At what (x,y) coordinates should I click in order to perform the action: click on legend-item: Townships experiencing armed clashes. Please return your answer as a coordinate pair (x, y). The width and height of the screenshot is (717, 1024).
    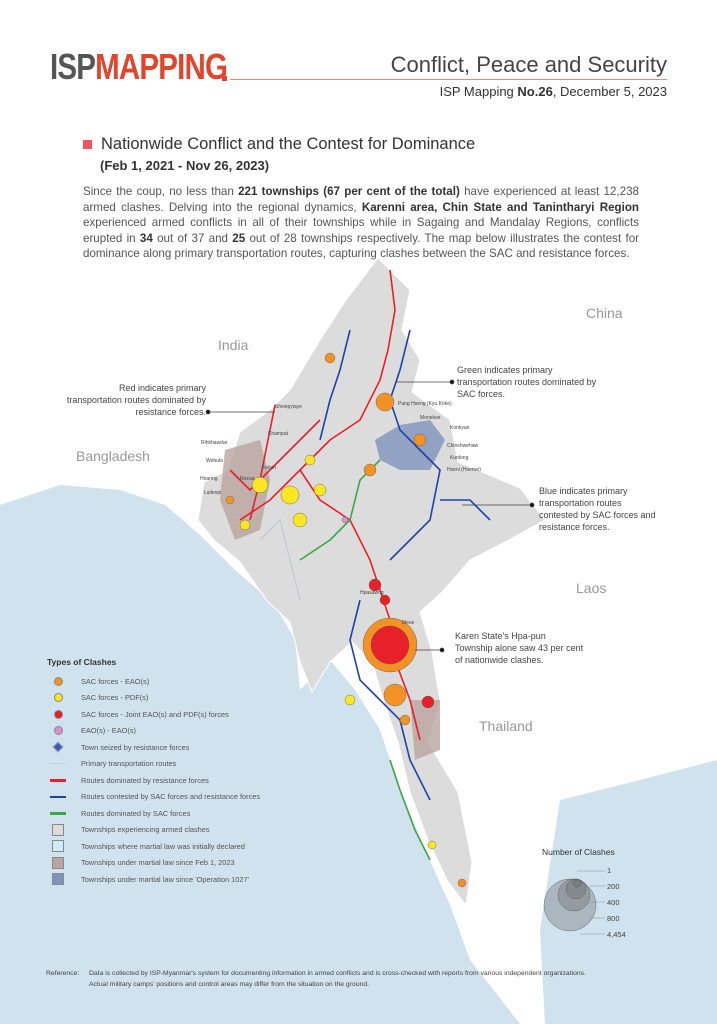
    Looking at the image, I should click on (153, 830).